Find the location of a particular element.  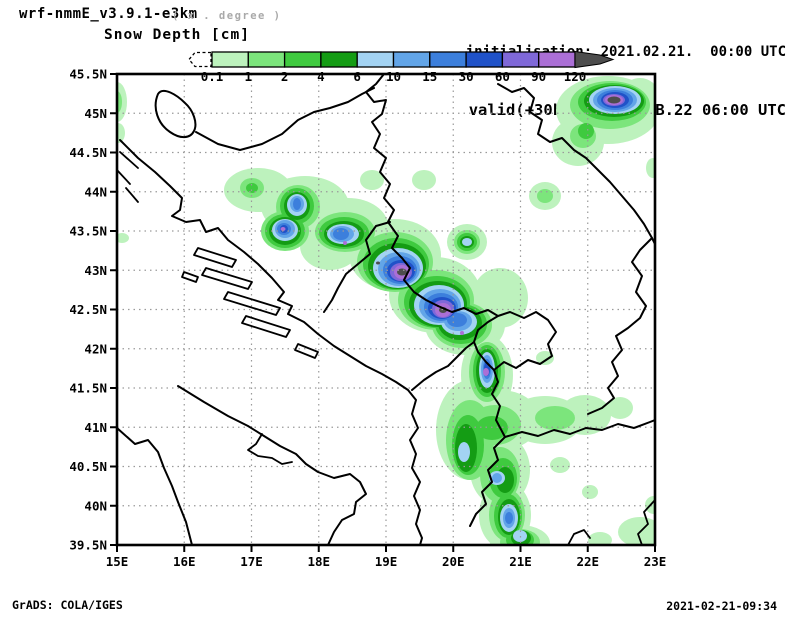

colorbar-under-arrow is located at coordinates (200, 59).